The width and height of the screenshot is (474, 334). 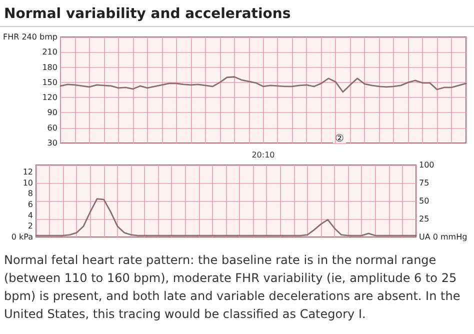 What do you see at coordinates (424, 183) in the screenshot?
I see `y-tick-label: 75` at bounding box center [424, 183].